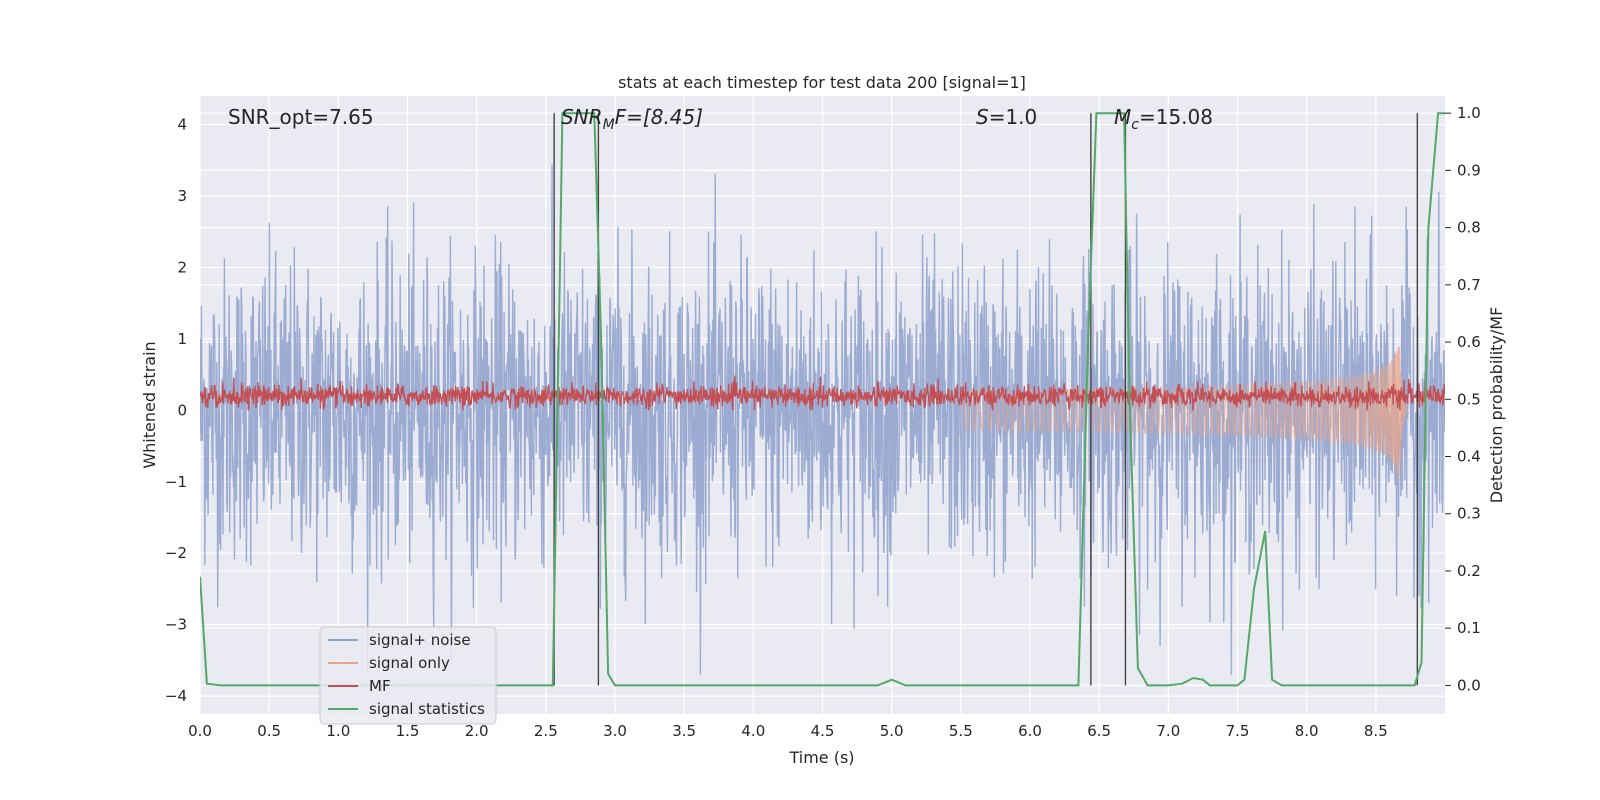 Image resolution: width=1600 pixels, height=800 pixels. I want to click on legend-box, so click(408, 675).